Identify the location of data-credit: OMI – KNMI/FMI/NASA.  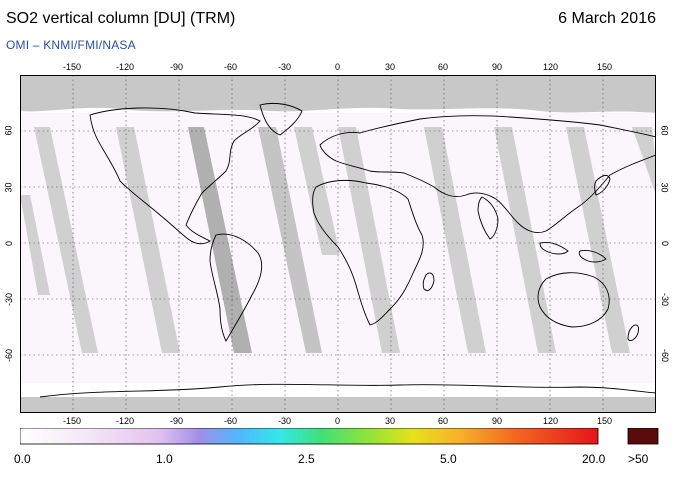
(71, 45).